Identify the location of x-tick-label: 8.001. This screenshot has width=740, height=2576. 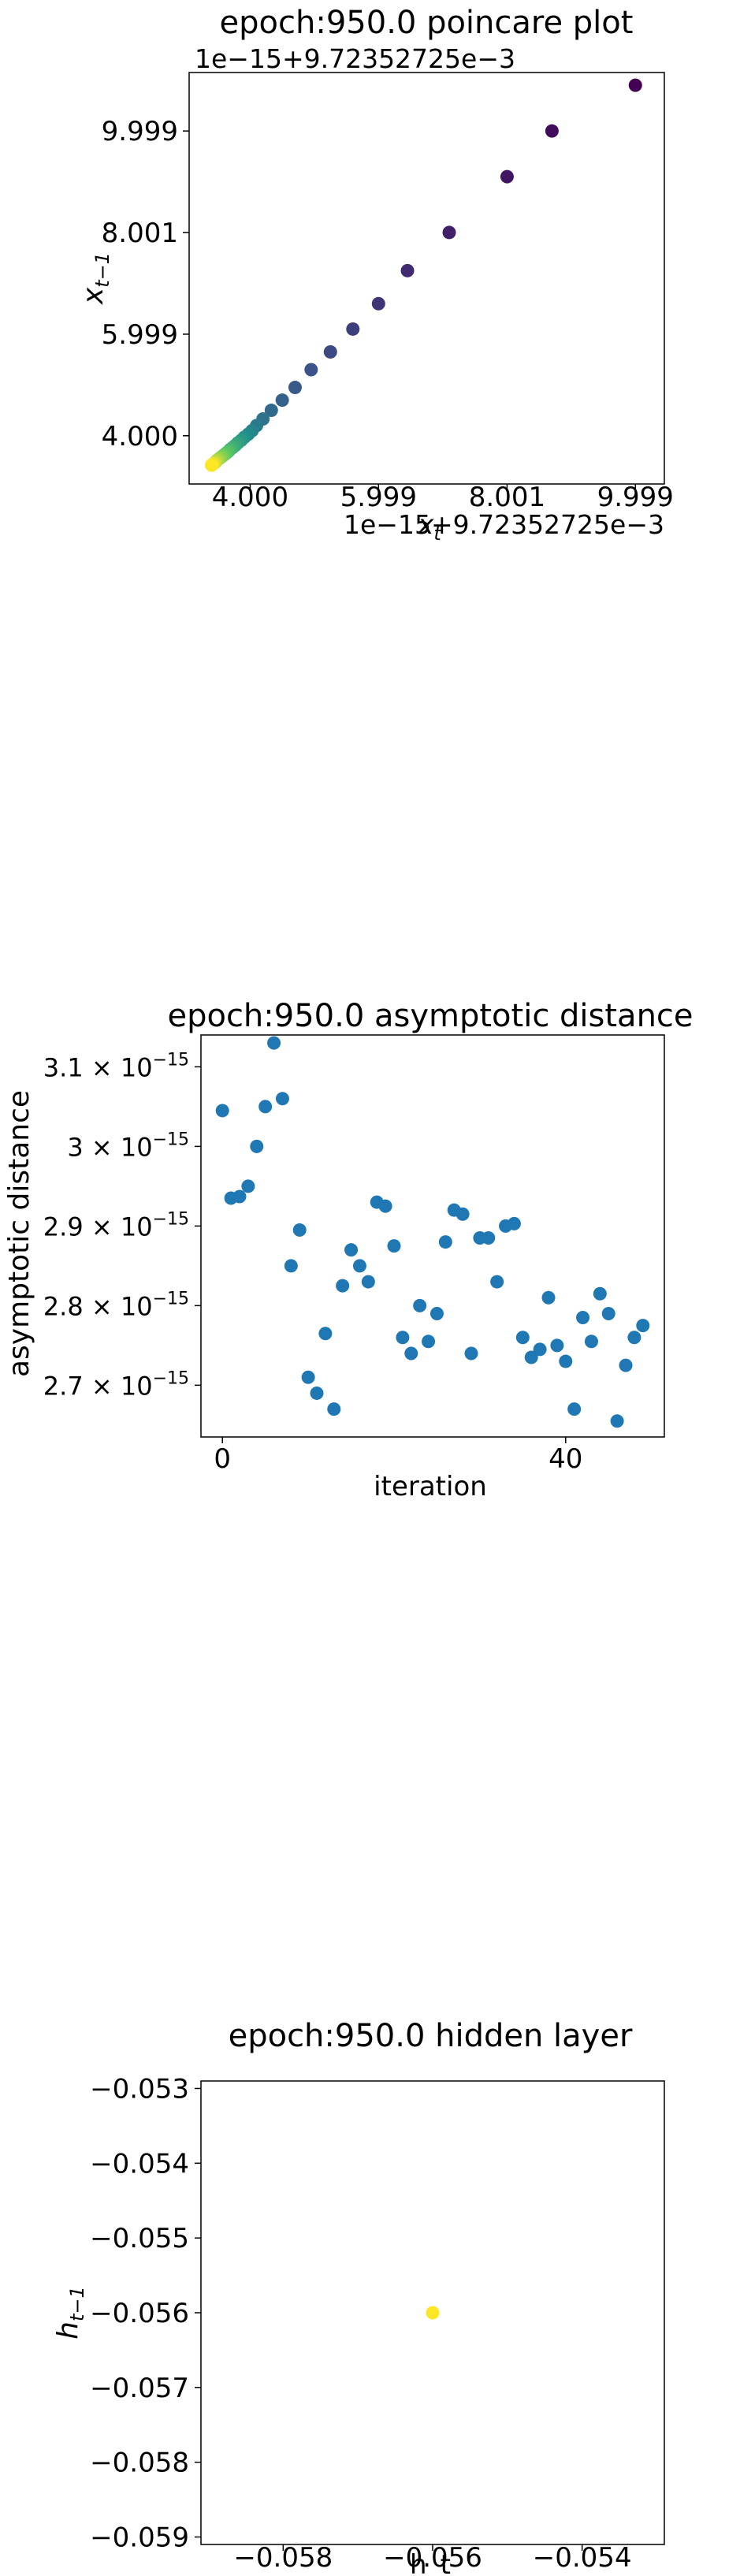
(507, 497).